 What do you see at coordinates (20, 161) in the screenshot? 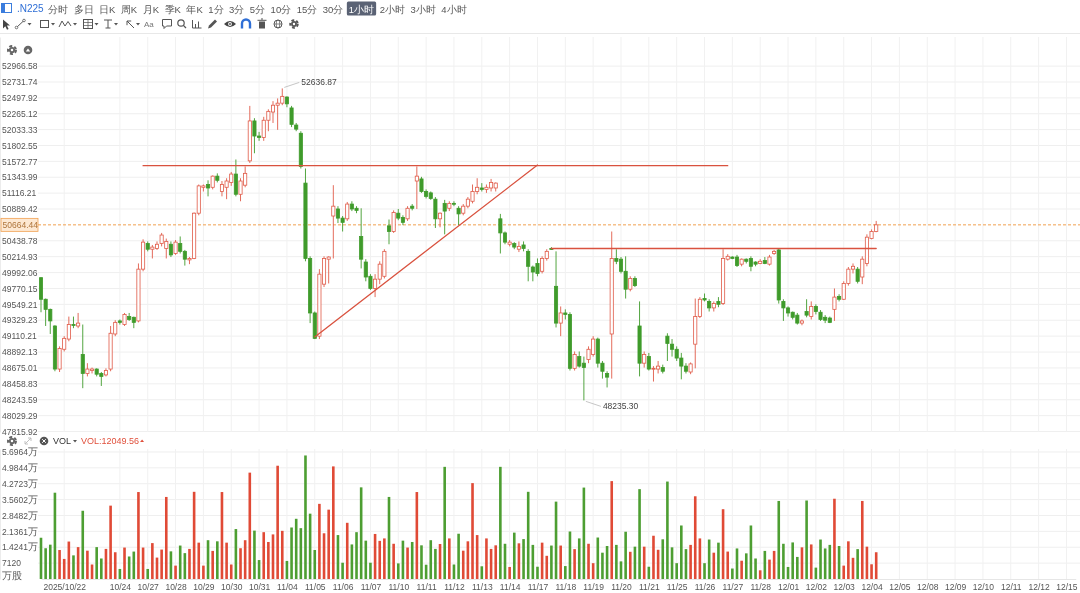
I see `y-tick-label: 51572.77` at bounding box center [20, 161].